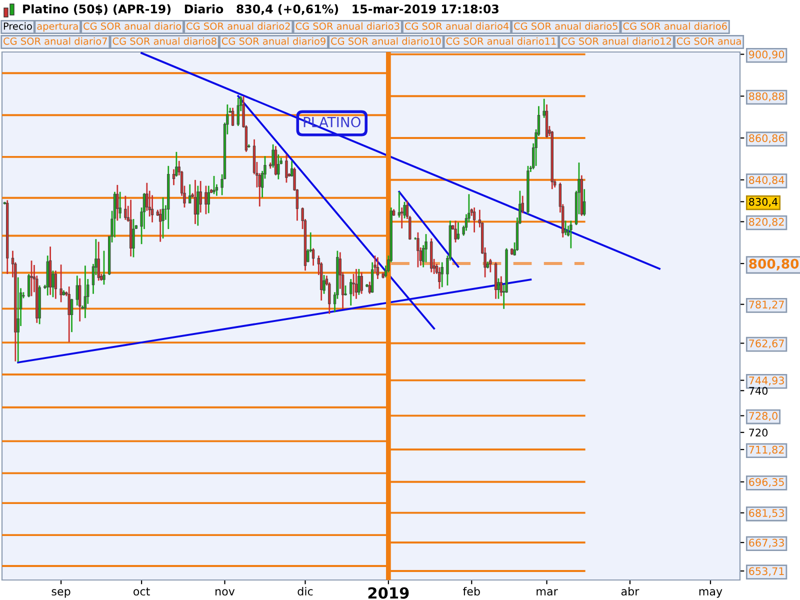 Image resolution: width=800 pixels, height=600 pixels. I want to click on text: CG SOR anual diario9, so click(274, 41).